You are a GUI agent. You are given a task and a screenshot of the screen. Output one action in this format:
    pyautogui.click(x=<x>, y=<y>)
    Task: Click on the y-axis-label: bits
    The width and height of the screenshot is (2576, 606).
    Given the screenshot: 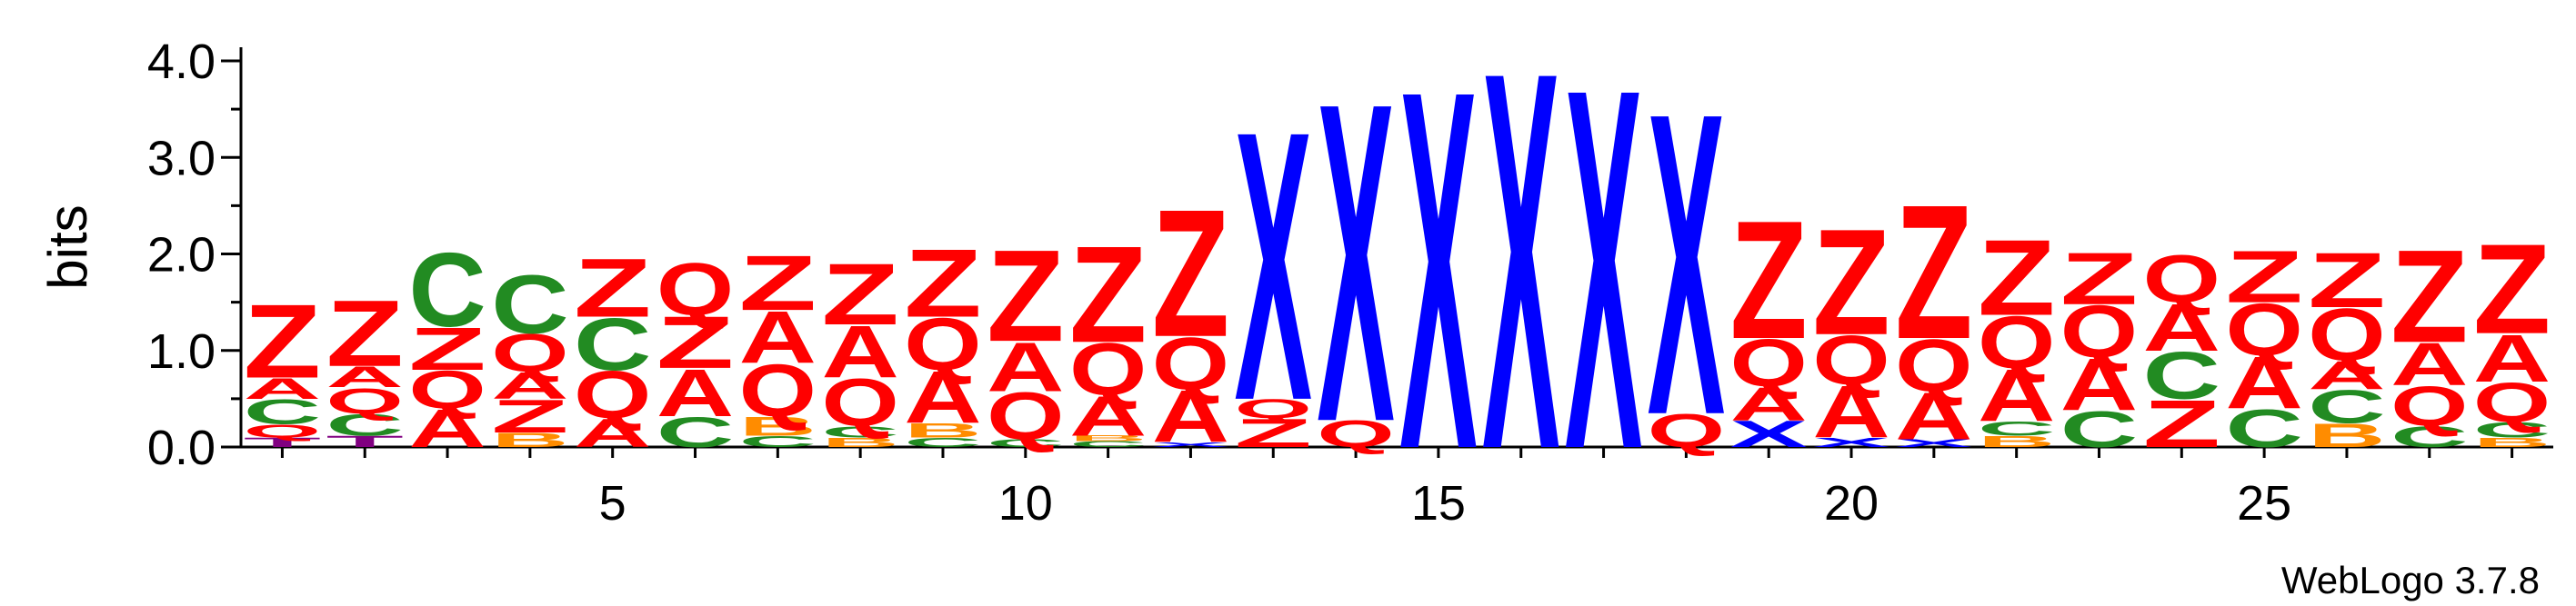 What is the action you would take?
    pyautogui.click(x=68, y=246)
    